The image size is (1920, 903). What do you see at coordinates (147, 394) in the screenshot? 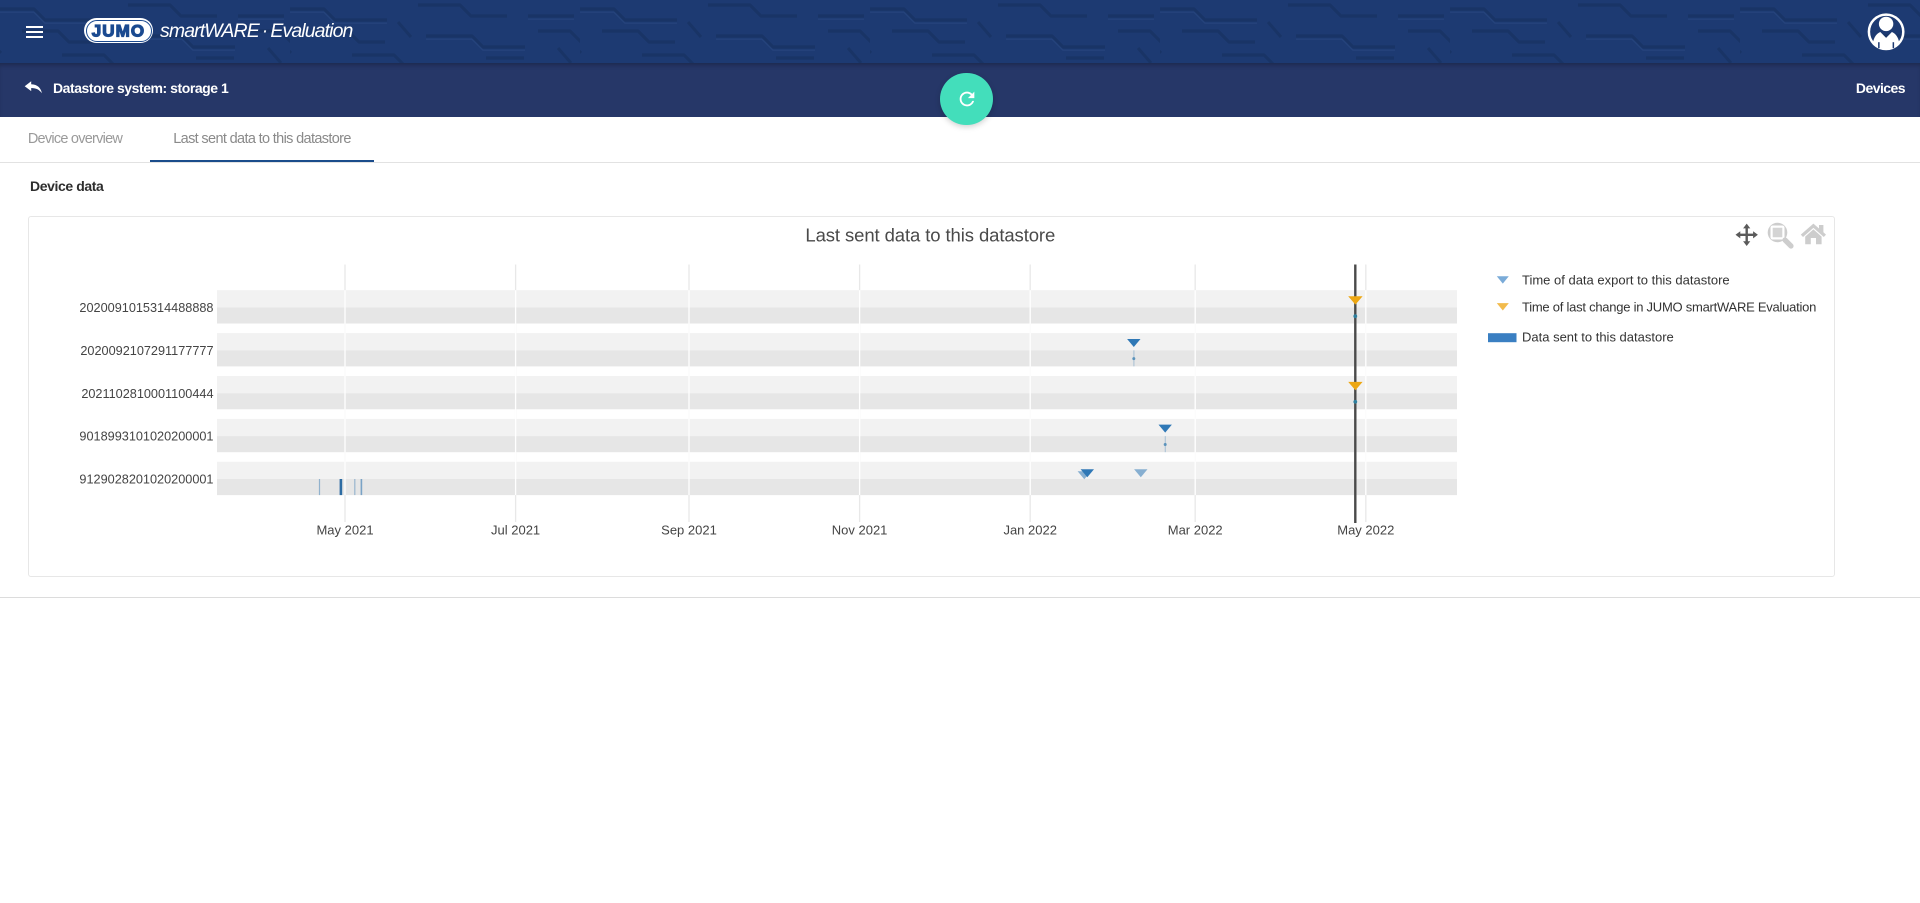
I see `svg-text: 2021102810001100444` at bounding box center [147, 394].